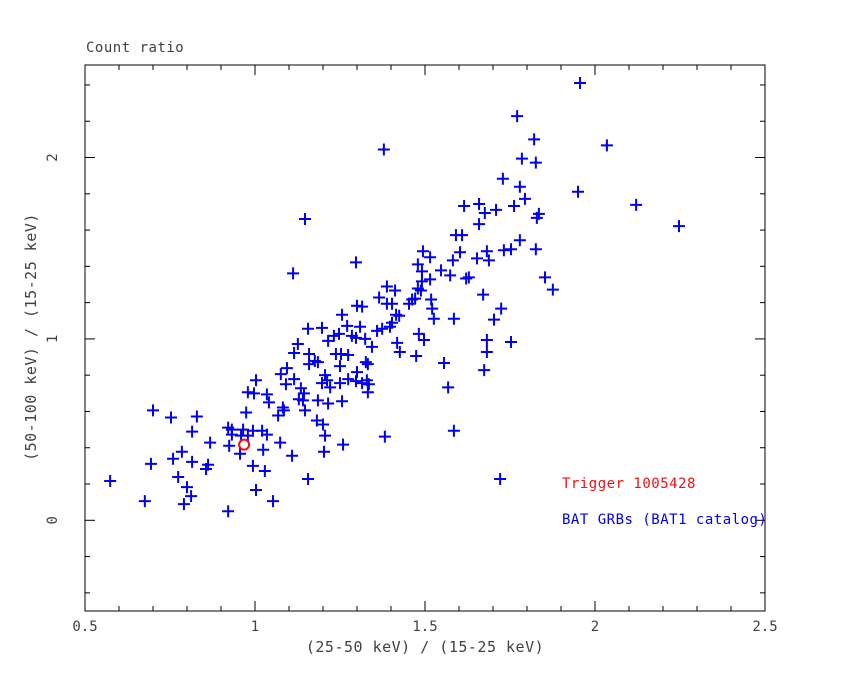 This screenshot has width=850, height=680. What do you see at coordinates (595, 627) in the screenshot?
I see `x-tick-label: 2` at bounding box center [595, 627].